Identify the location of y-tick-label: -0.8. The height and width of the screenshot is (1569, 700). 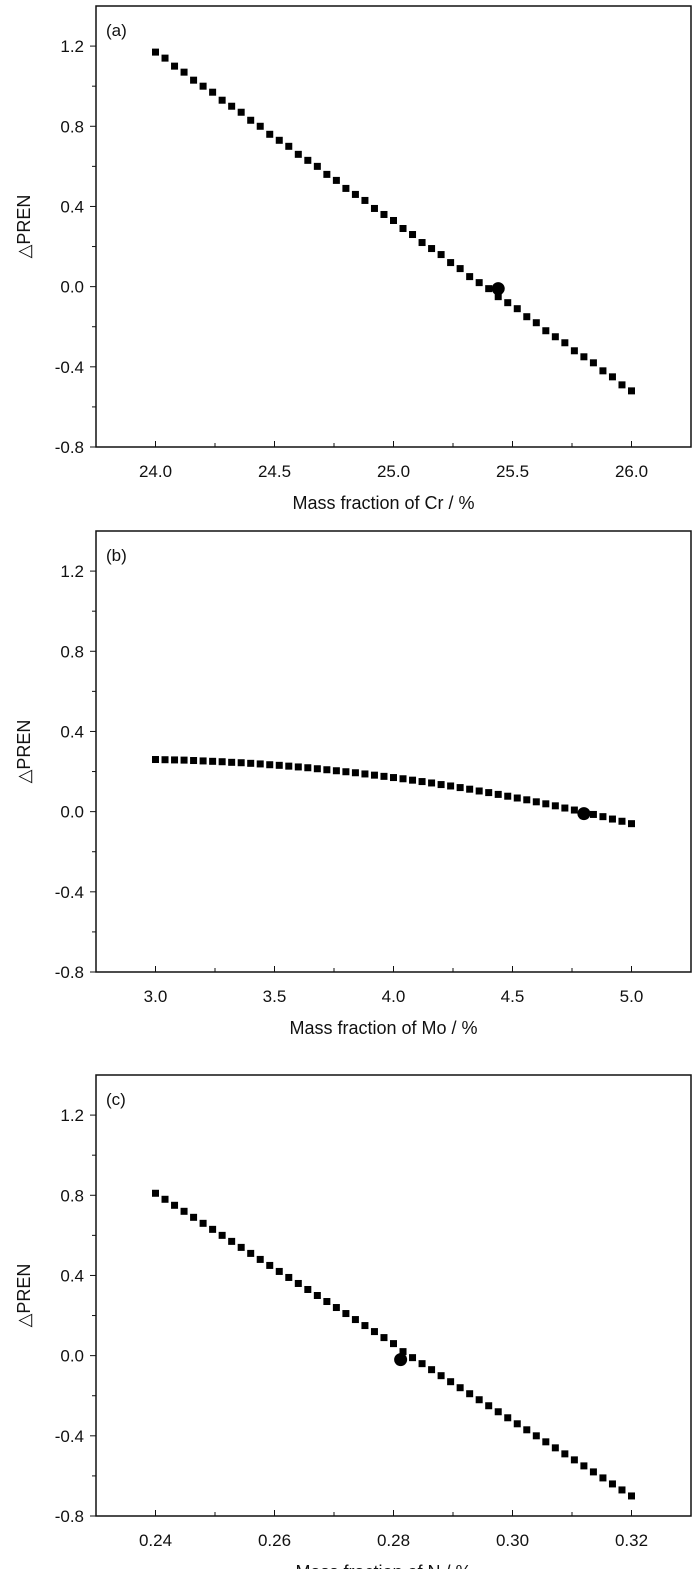
(69, 447).